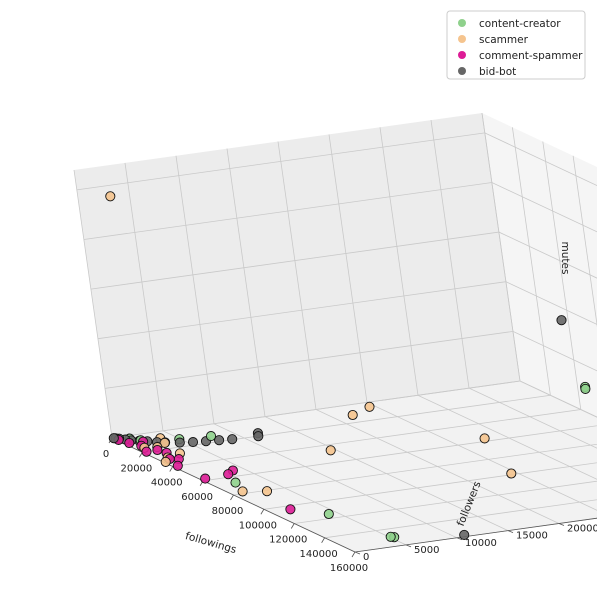 This screenshot has height=597, width=597. I want to click on x-tick-label: 140000, so click(319, 554).